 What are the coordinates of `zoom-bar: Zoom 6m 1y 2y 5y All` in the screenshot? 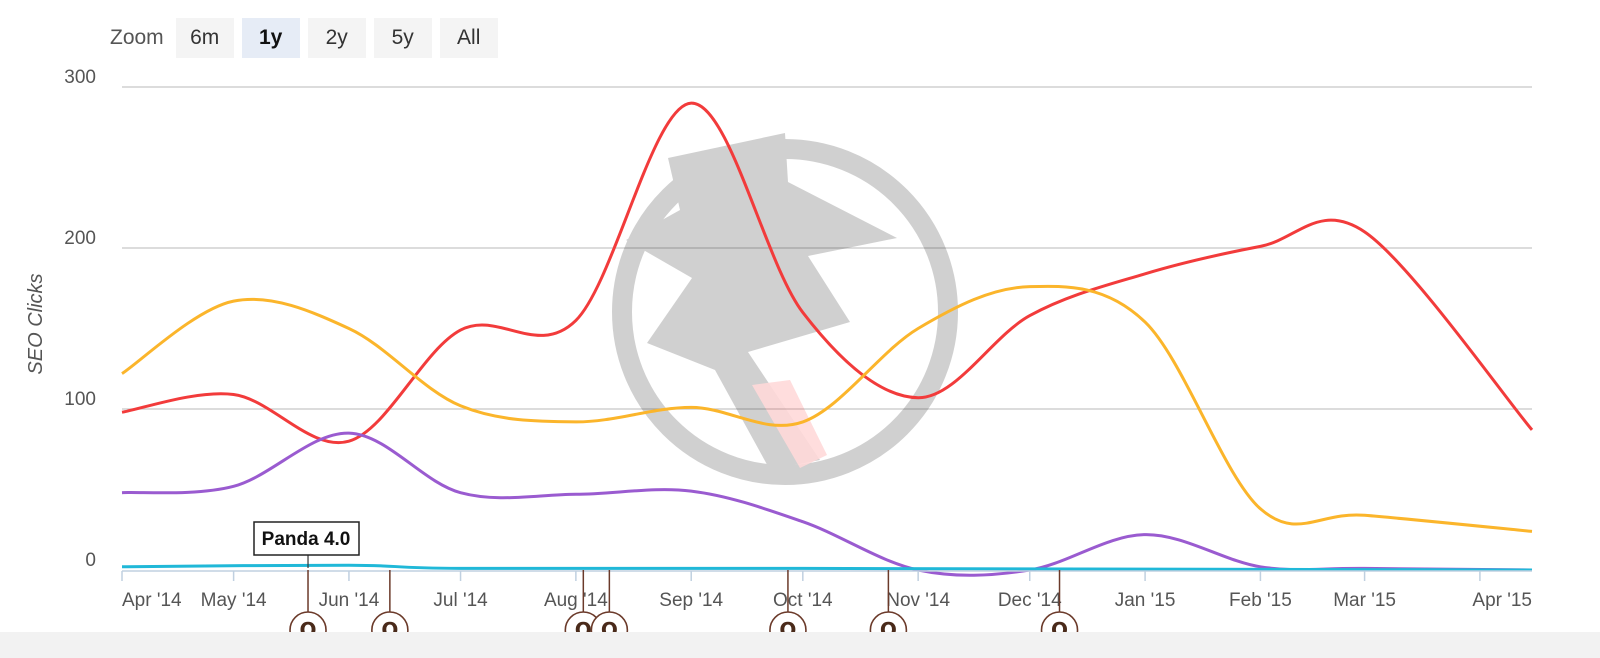 It's located at (304, 38).